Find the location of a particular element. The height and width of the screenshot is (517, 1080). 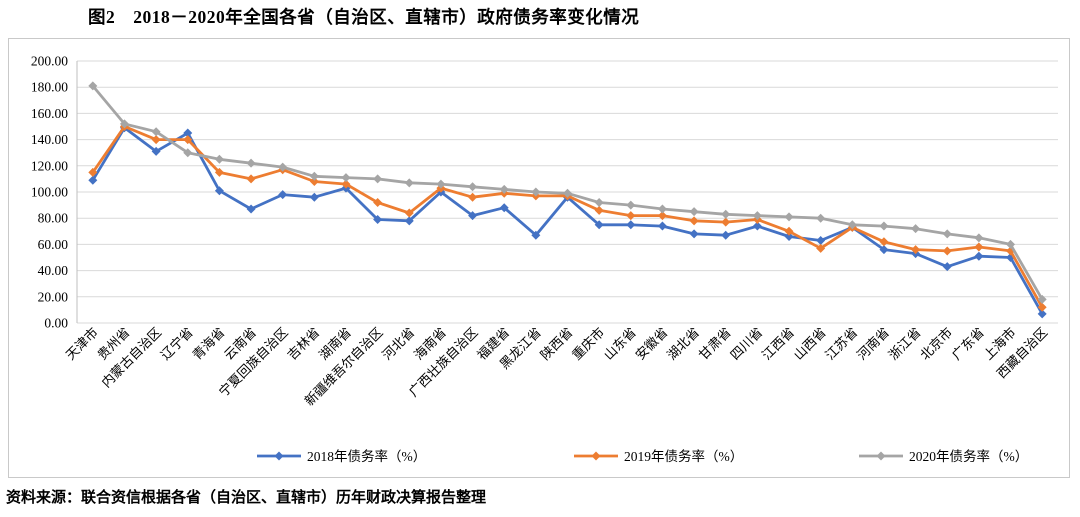

y-tick-label: 200.00 is located at coordinates (49, 61).